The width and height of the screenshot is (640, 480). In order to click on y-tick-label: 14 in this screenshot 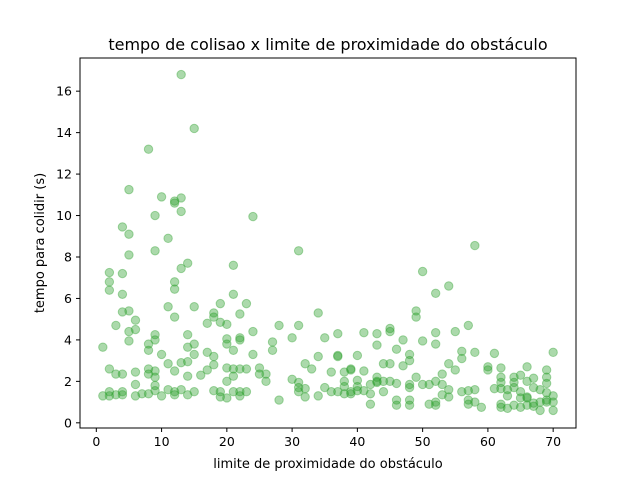, I will do `click(64, 132)`.